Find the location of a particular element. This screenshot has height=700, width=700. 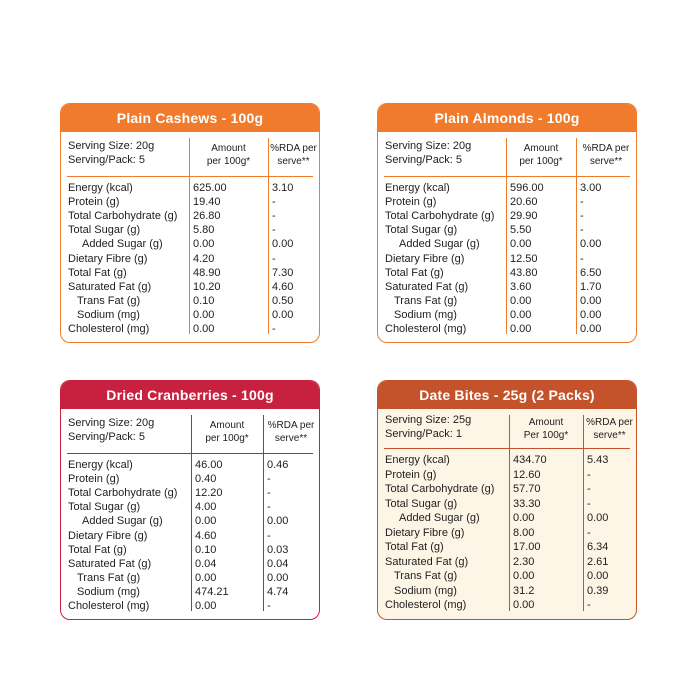

rda-value: 4.74 is located at coordinates (278, 591).